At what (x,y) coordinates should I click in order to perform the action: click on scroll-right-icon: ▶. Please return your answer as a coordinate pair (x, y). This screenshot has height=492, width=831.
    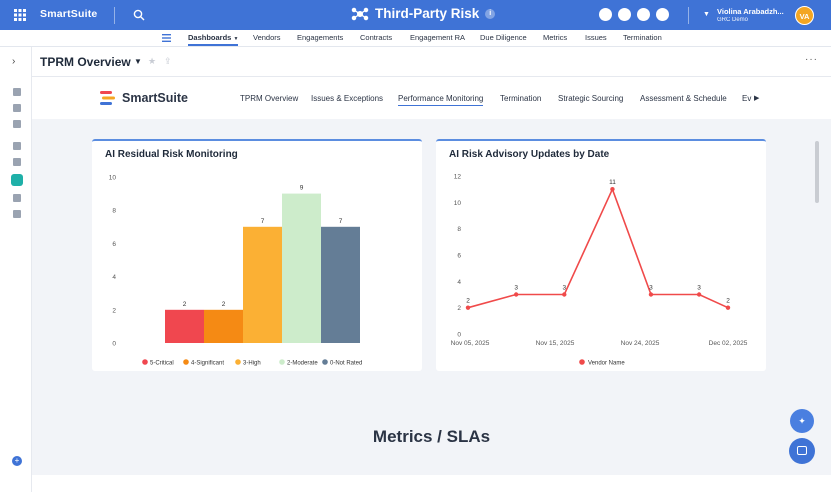
    Looking at the image, I should click on (757, 98).